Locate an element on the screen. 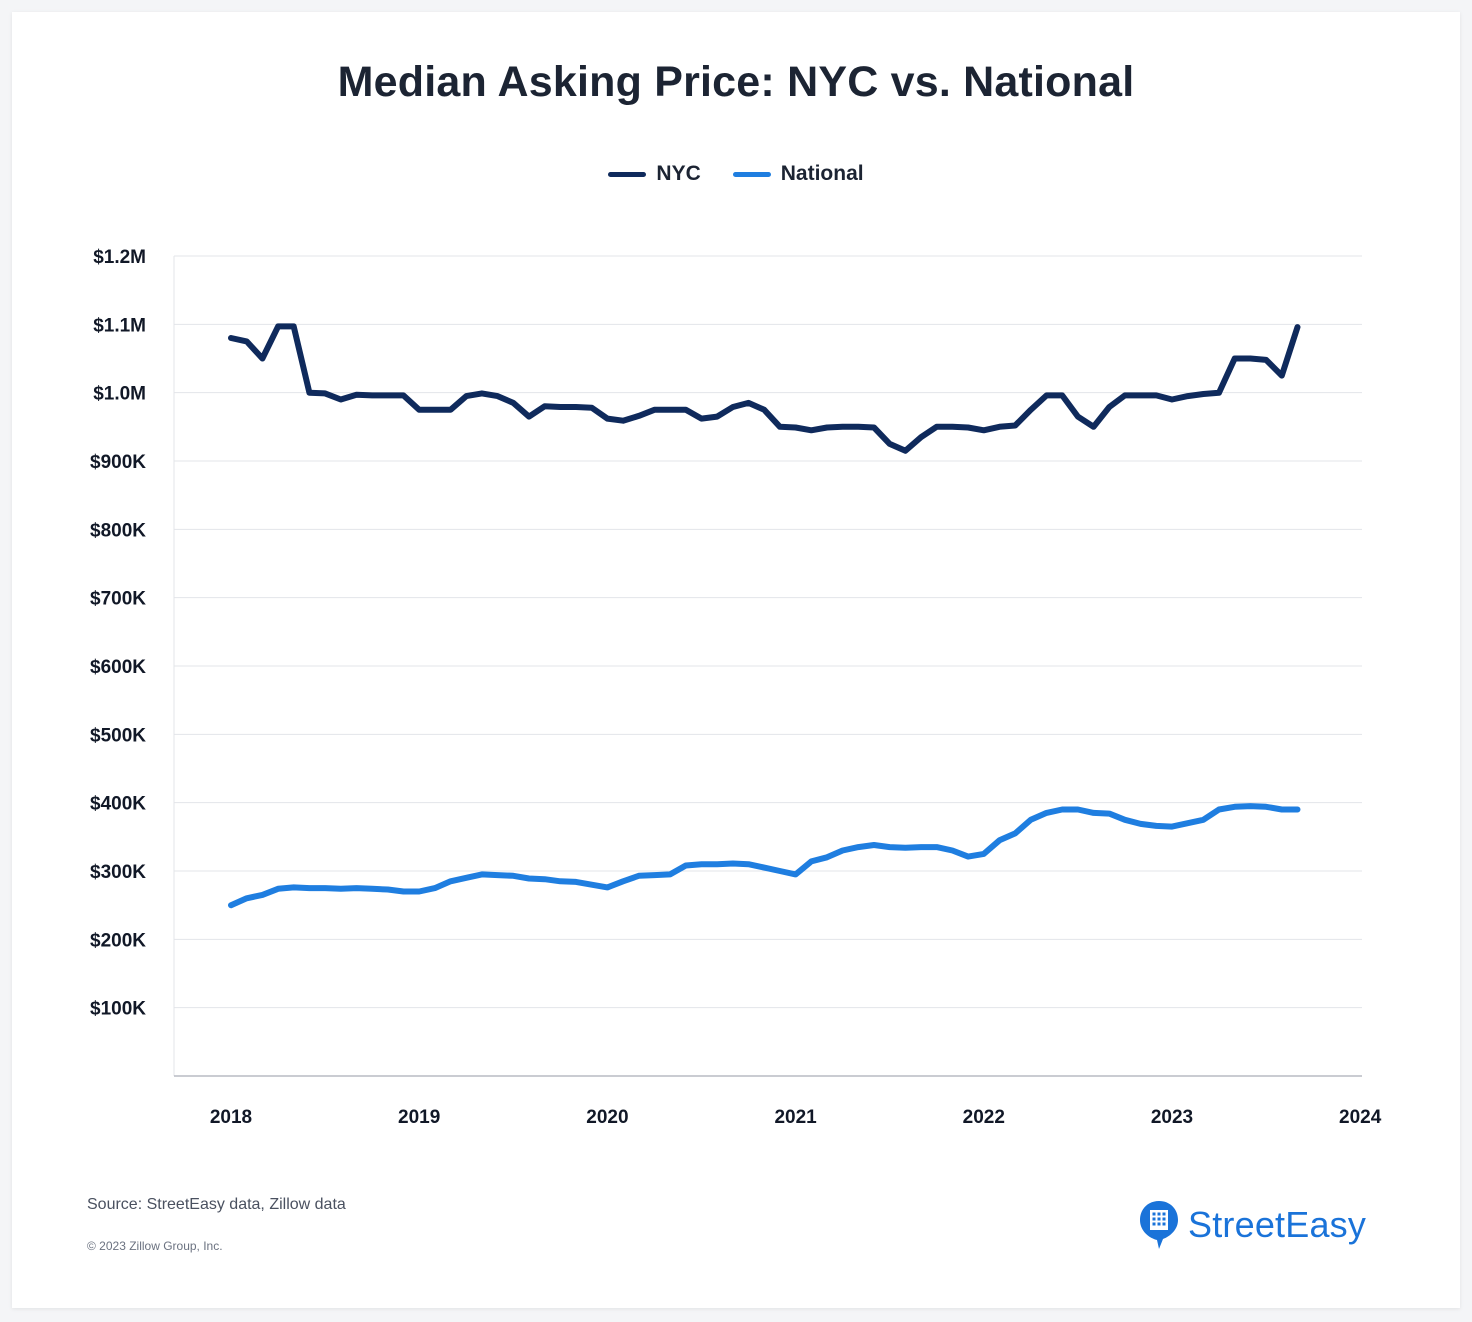 The height and width of the screenshot is (1322, 1472). y-tick-label: $700K is located at coordinates (118, 599).